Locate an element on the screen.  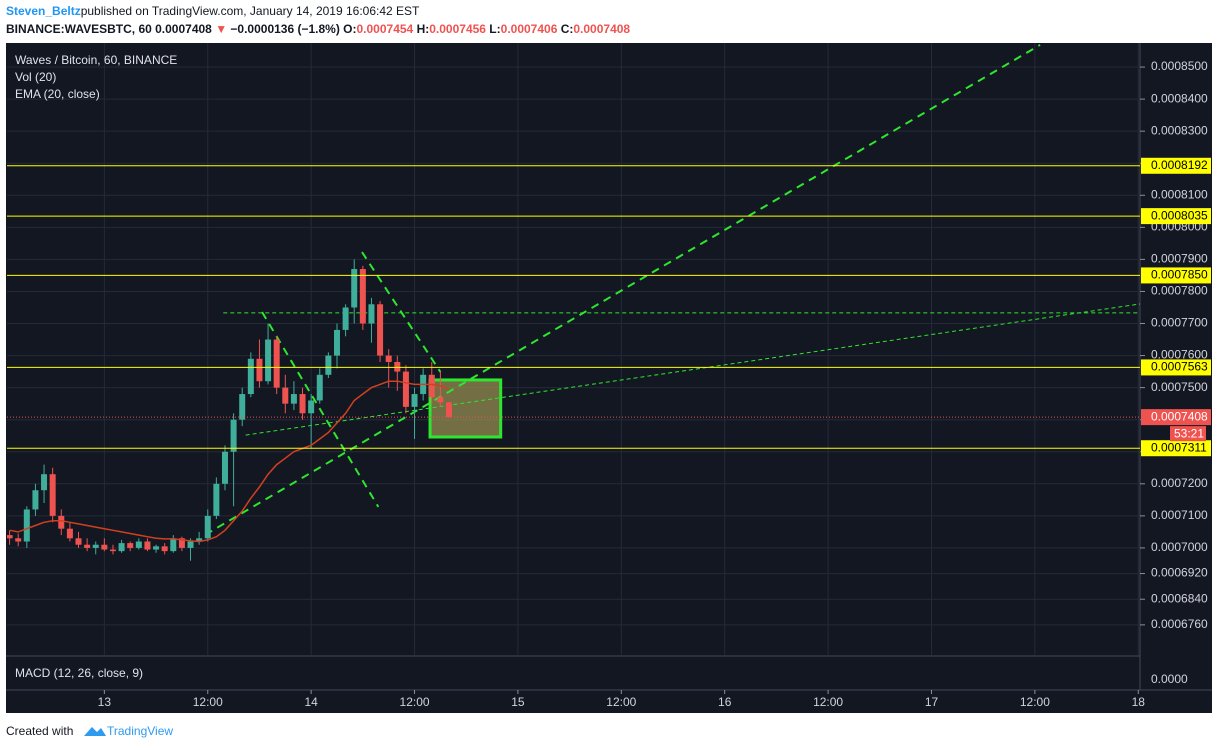
logo is located at coordinates (95, 731).